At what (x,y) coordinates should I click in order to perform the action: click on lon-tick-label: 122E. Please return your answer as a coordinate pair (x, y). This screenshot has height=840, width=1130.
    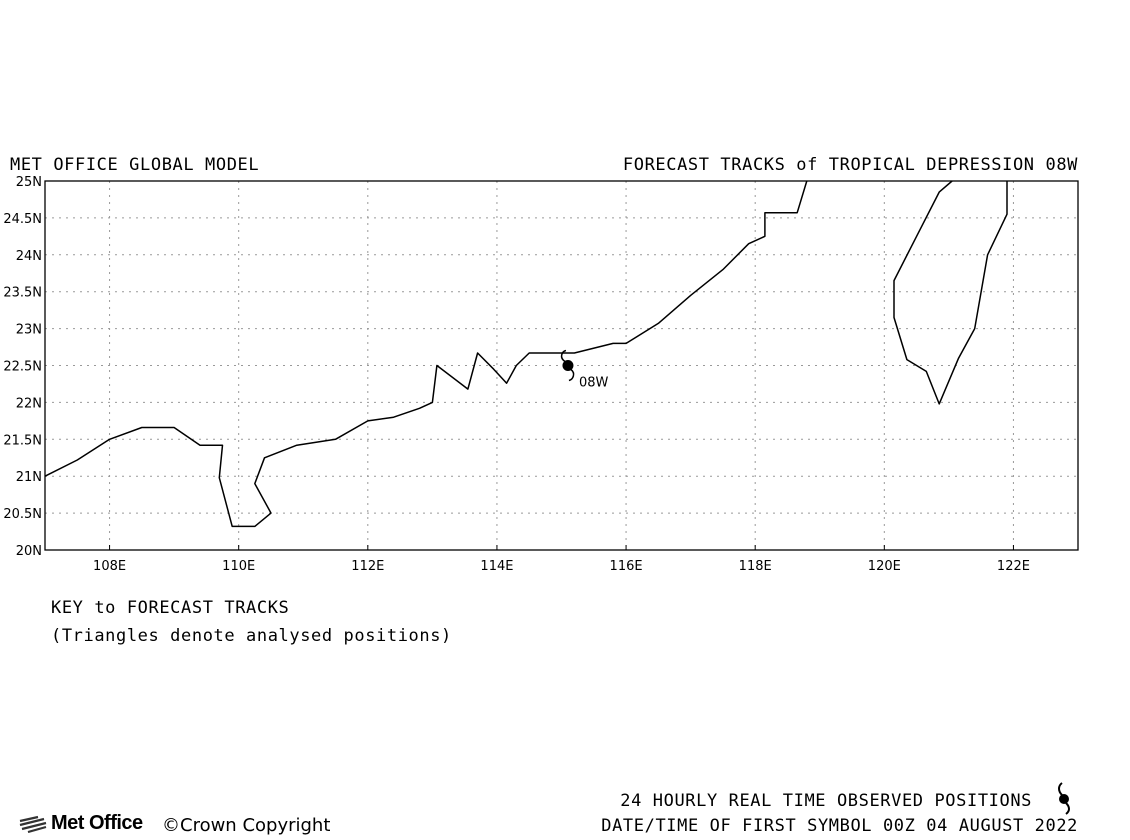
    Looking at the image, I should click on (1013, 566).